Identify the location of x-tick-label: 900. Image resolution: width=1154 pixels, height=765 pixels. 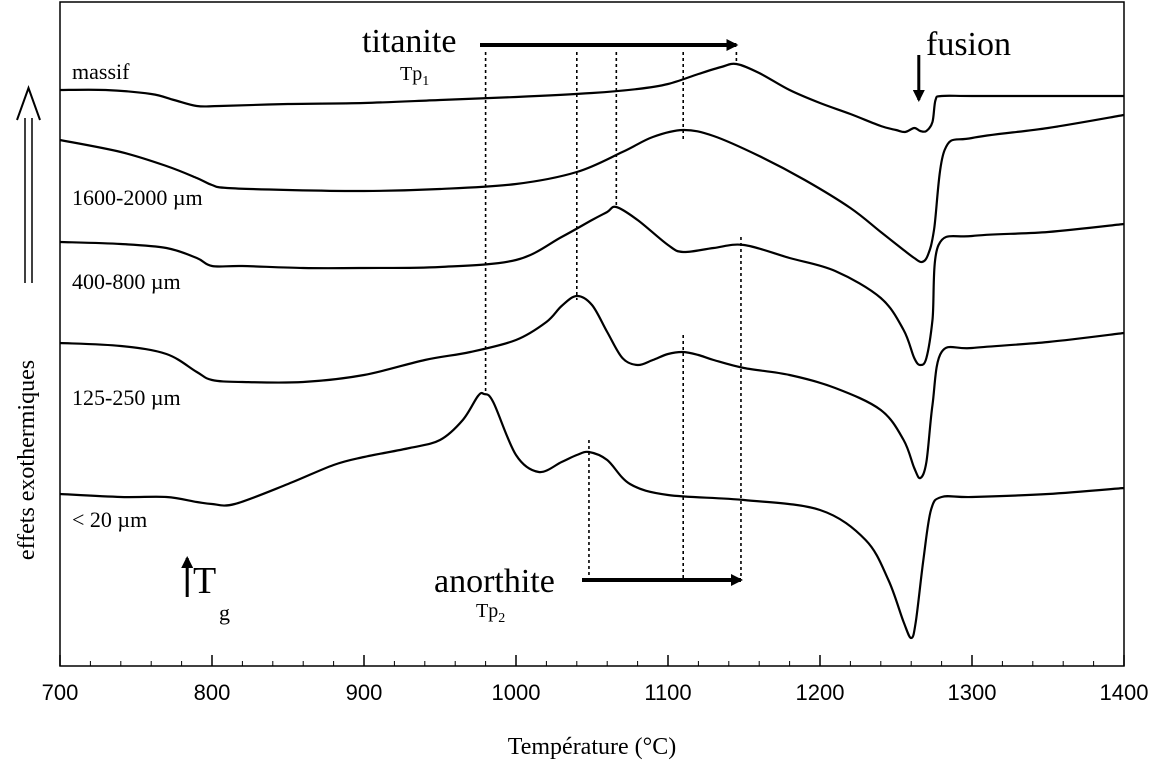
(364, 692).